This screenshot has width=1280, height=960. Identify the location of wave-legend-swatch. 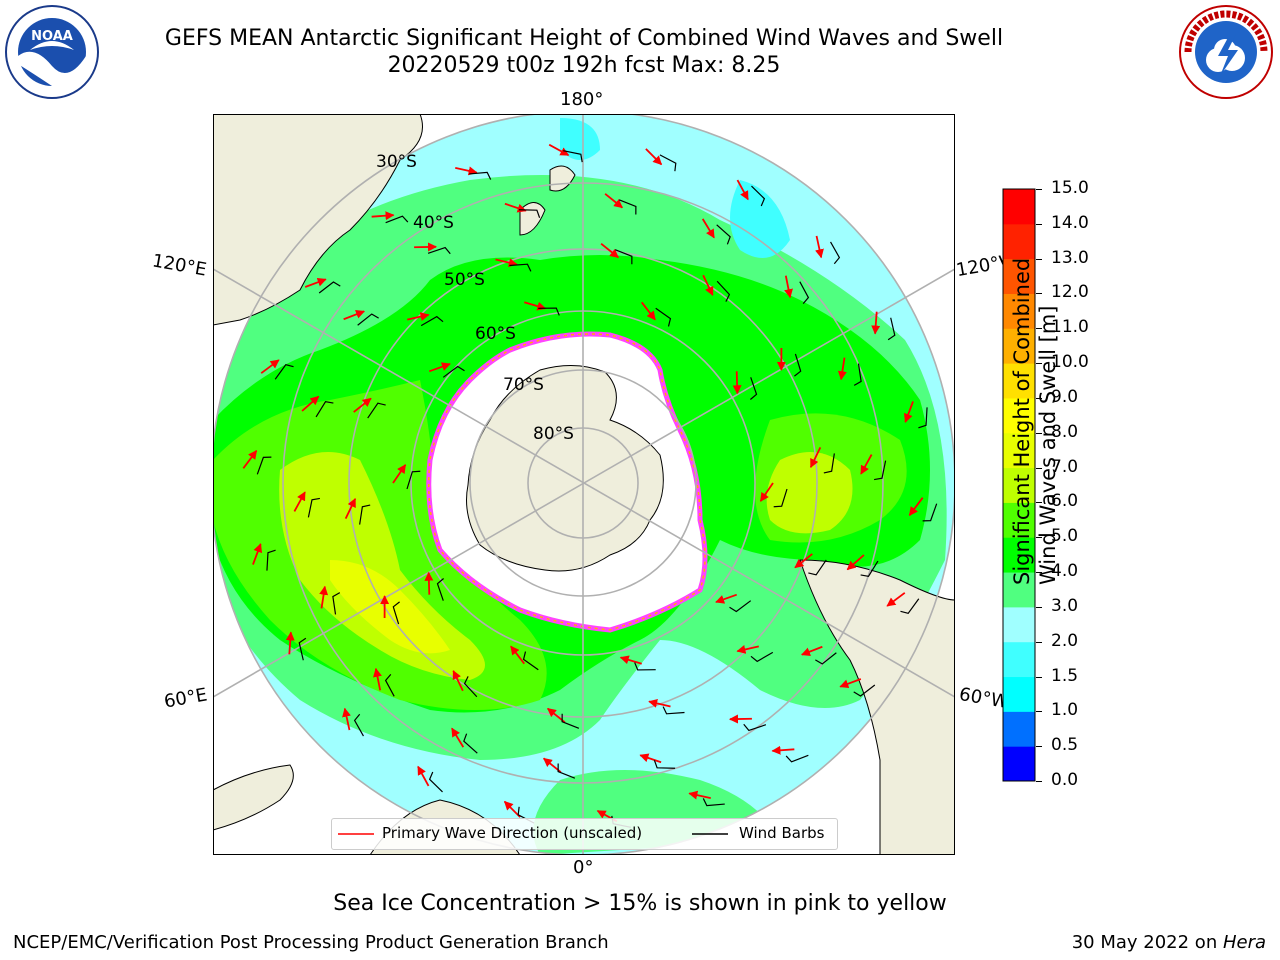
(356, 834).